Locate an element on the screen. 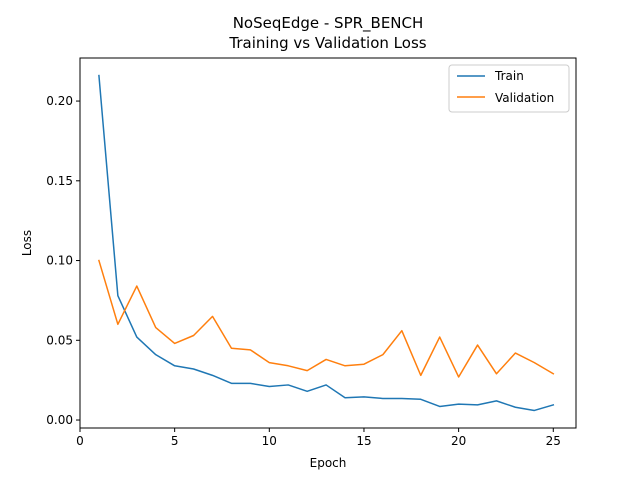 This screenshot has height=480, width=640. legend-label-validation: Validation is located at coordinates (524, 98).